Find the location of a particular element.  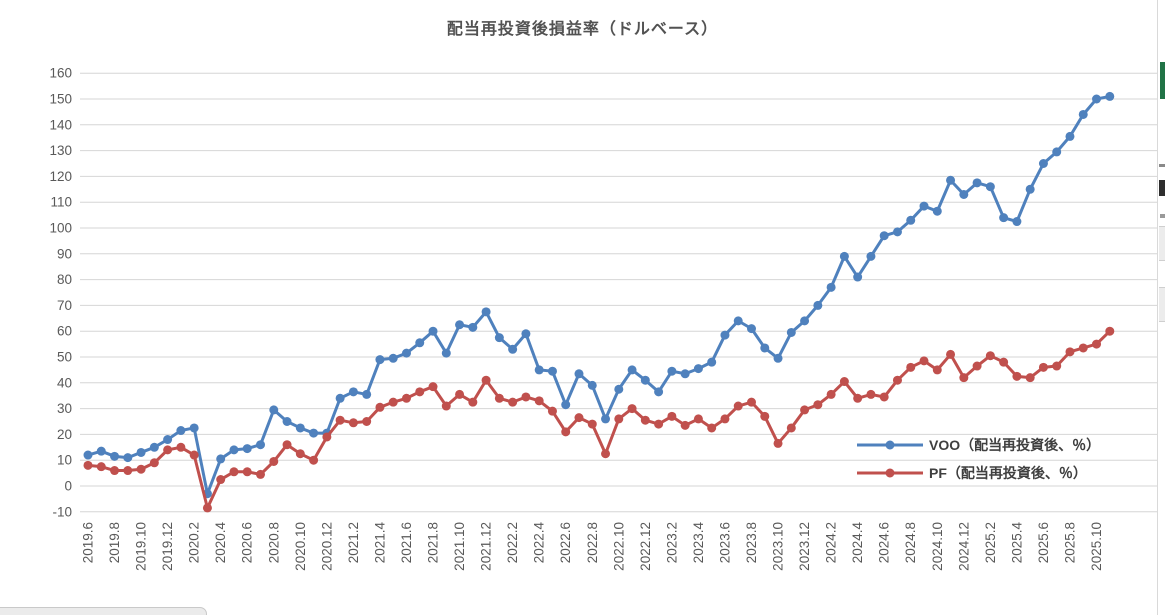

svg-text: 50 is located at coordinates (64, 357).